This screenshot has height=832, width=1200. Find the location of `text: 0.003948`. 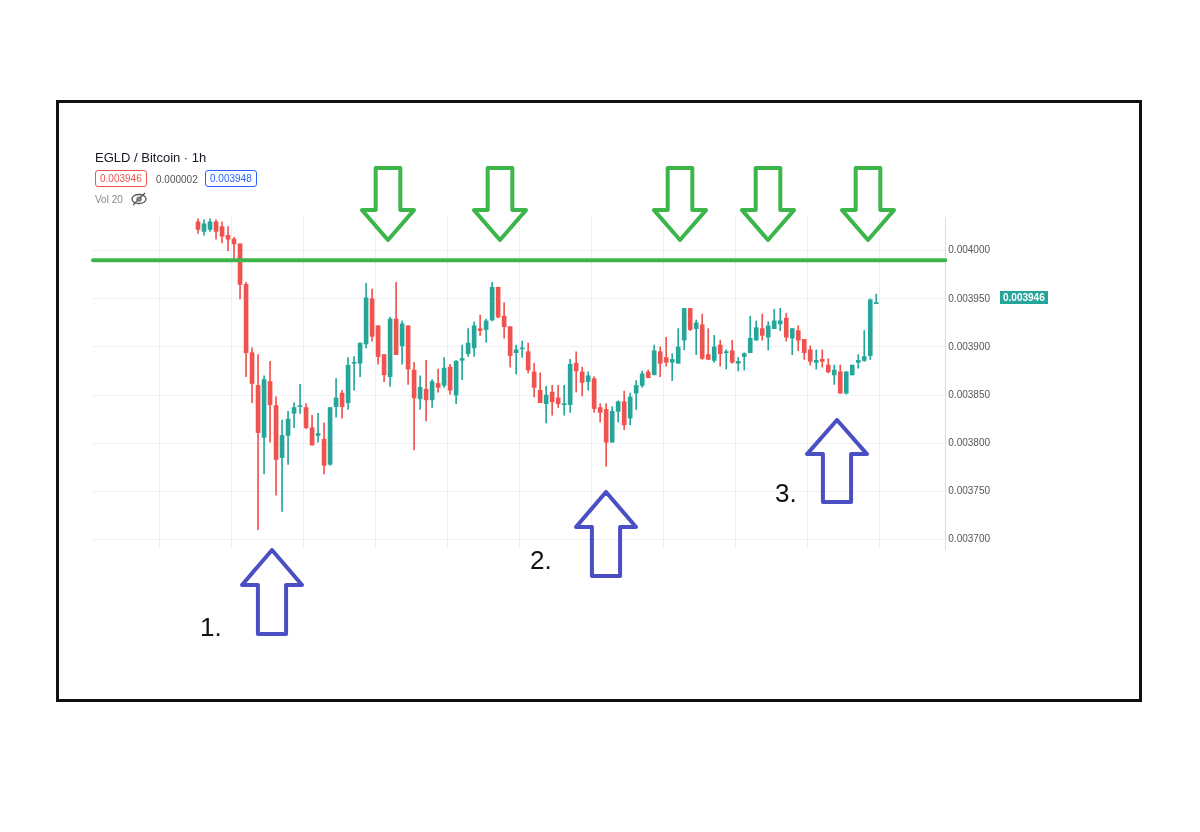

text: 0.003948 is located at coordinates (231, 178).